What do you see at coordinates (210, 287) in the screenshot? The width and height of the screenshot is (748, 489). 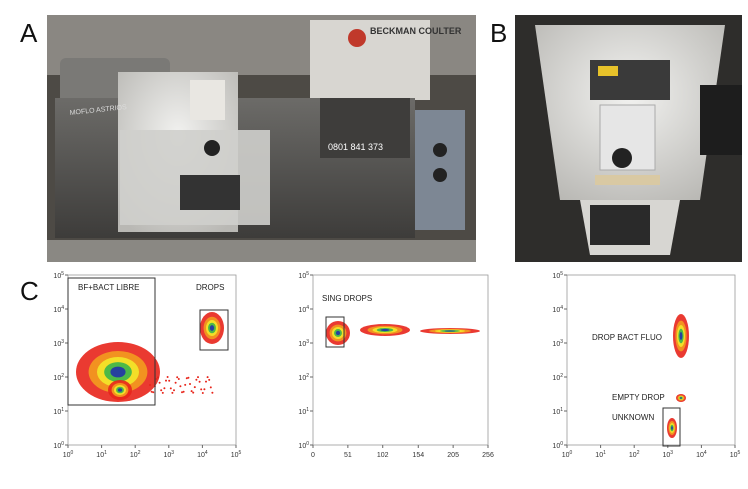 I see `gate-label: DROPS` at bounding box center [210, 287].